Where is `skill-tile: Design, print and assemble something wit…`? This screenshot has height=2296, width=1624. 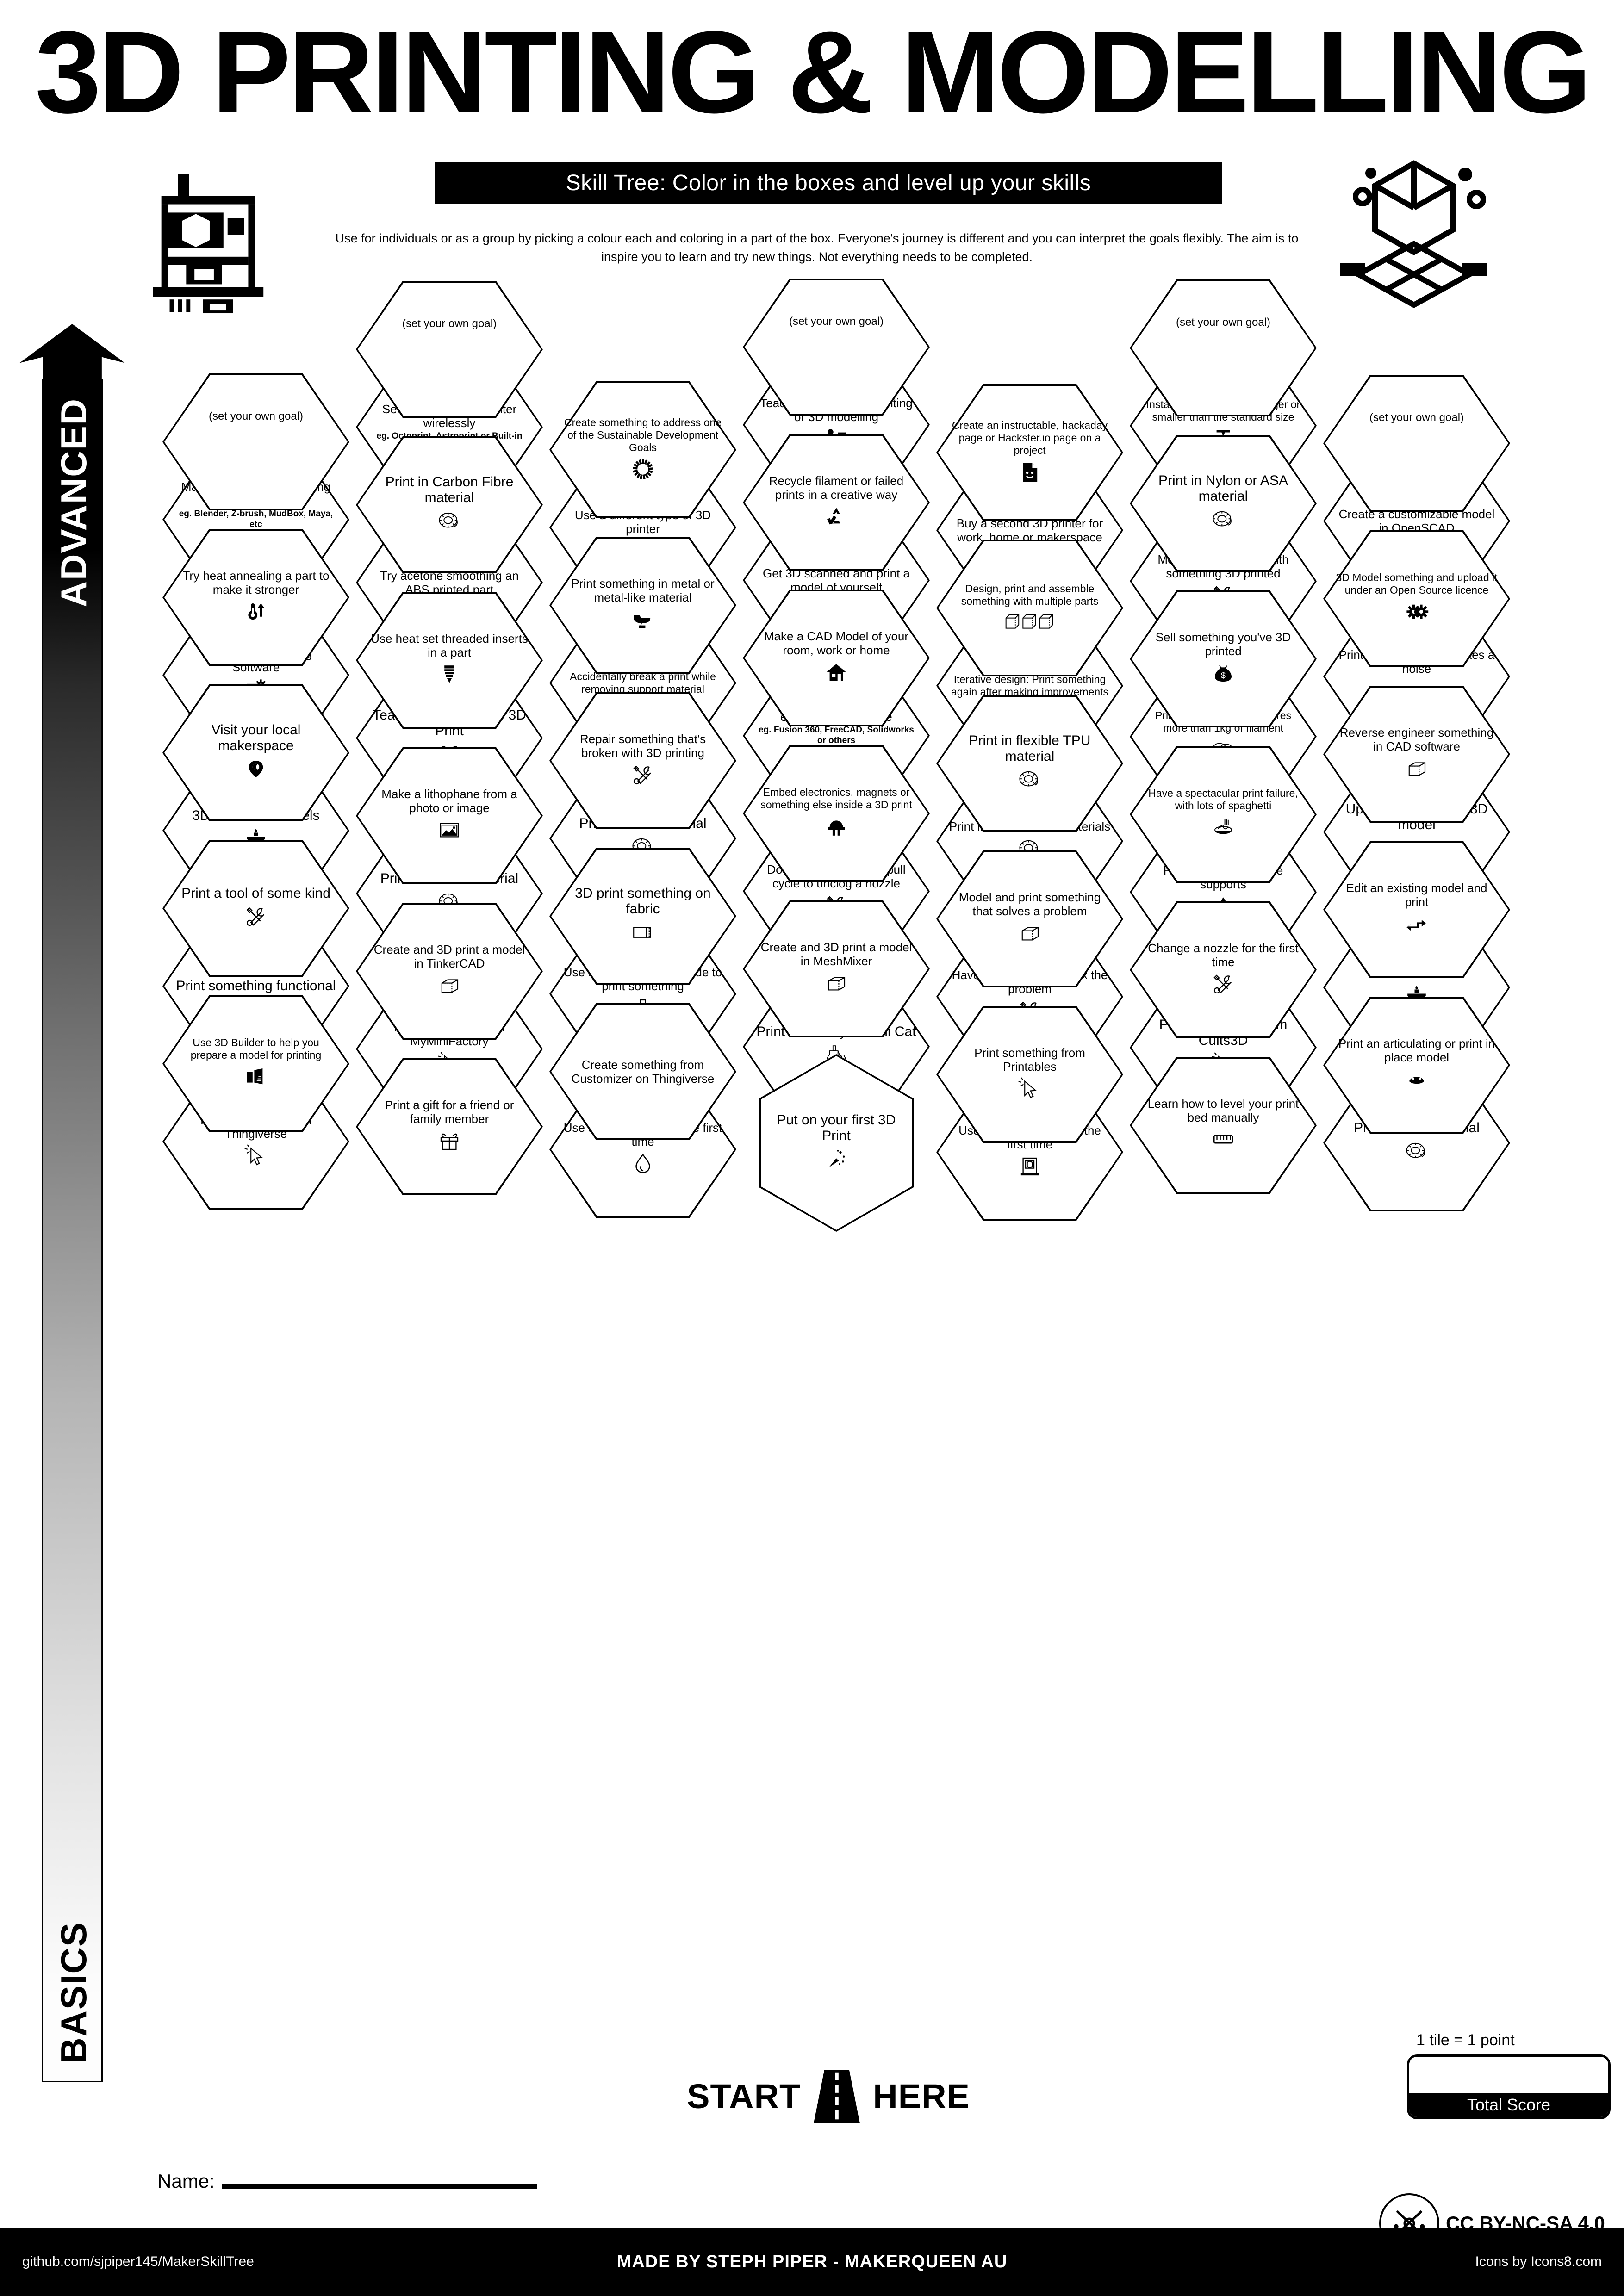 skill-tile: Design, print and assemble something wit… is located at coordinates (1029, 608).